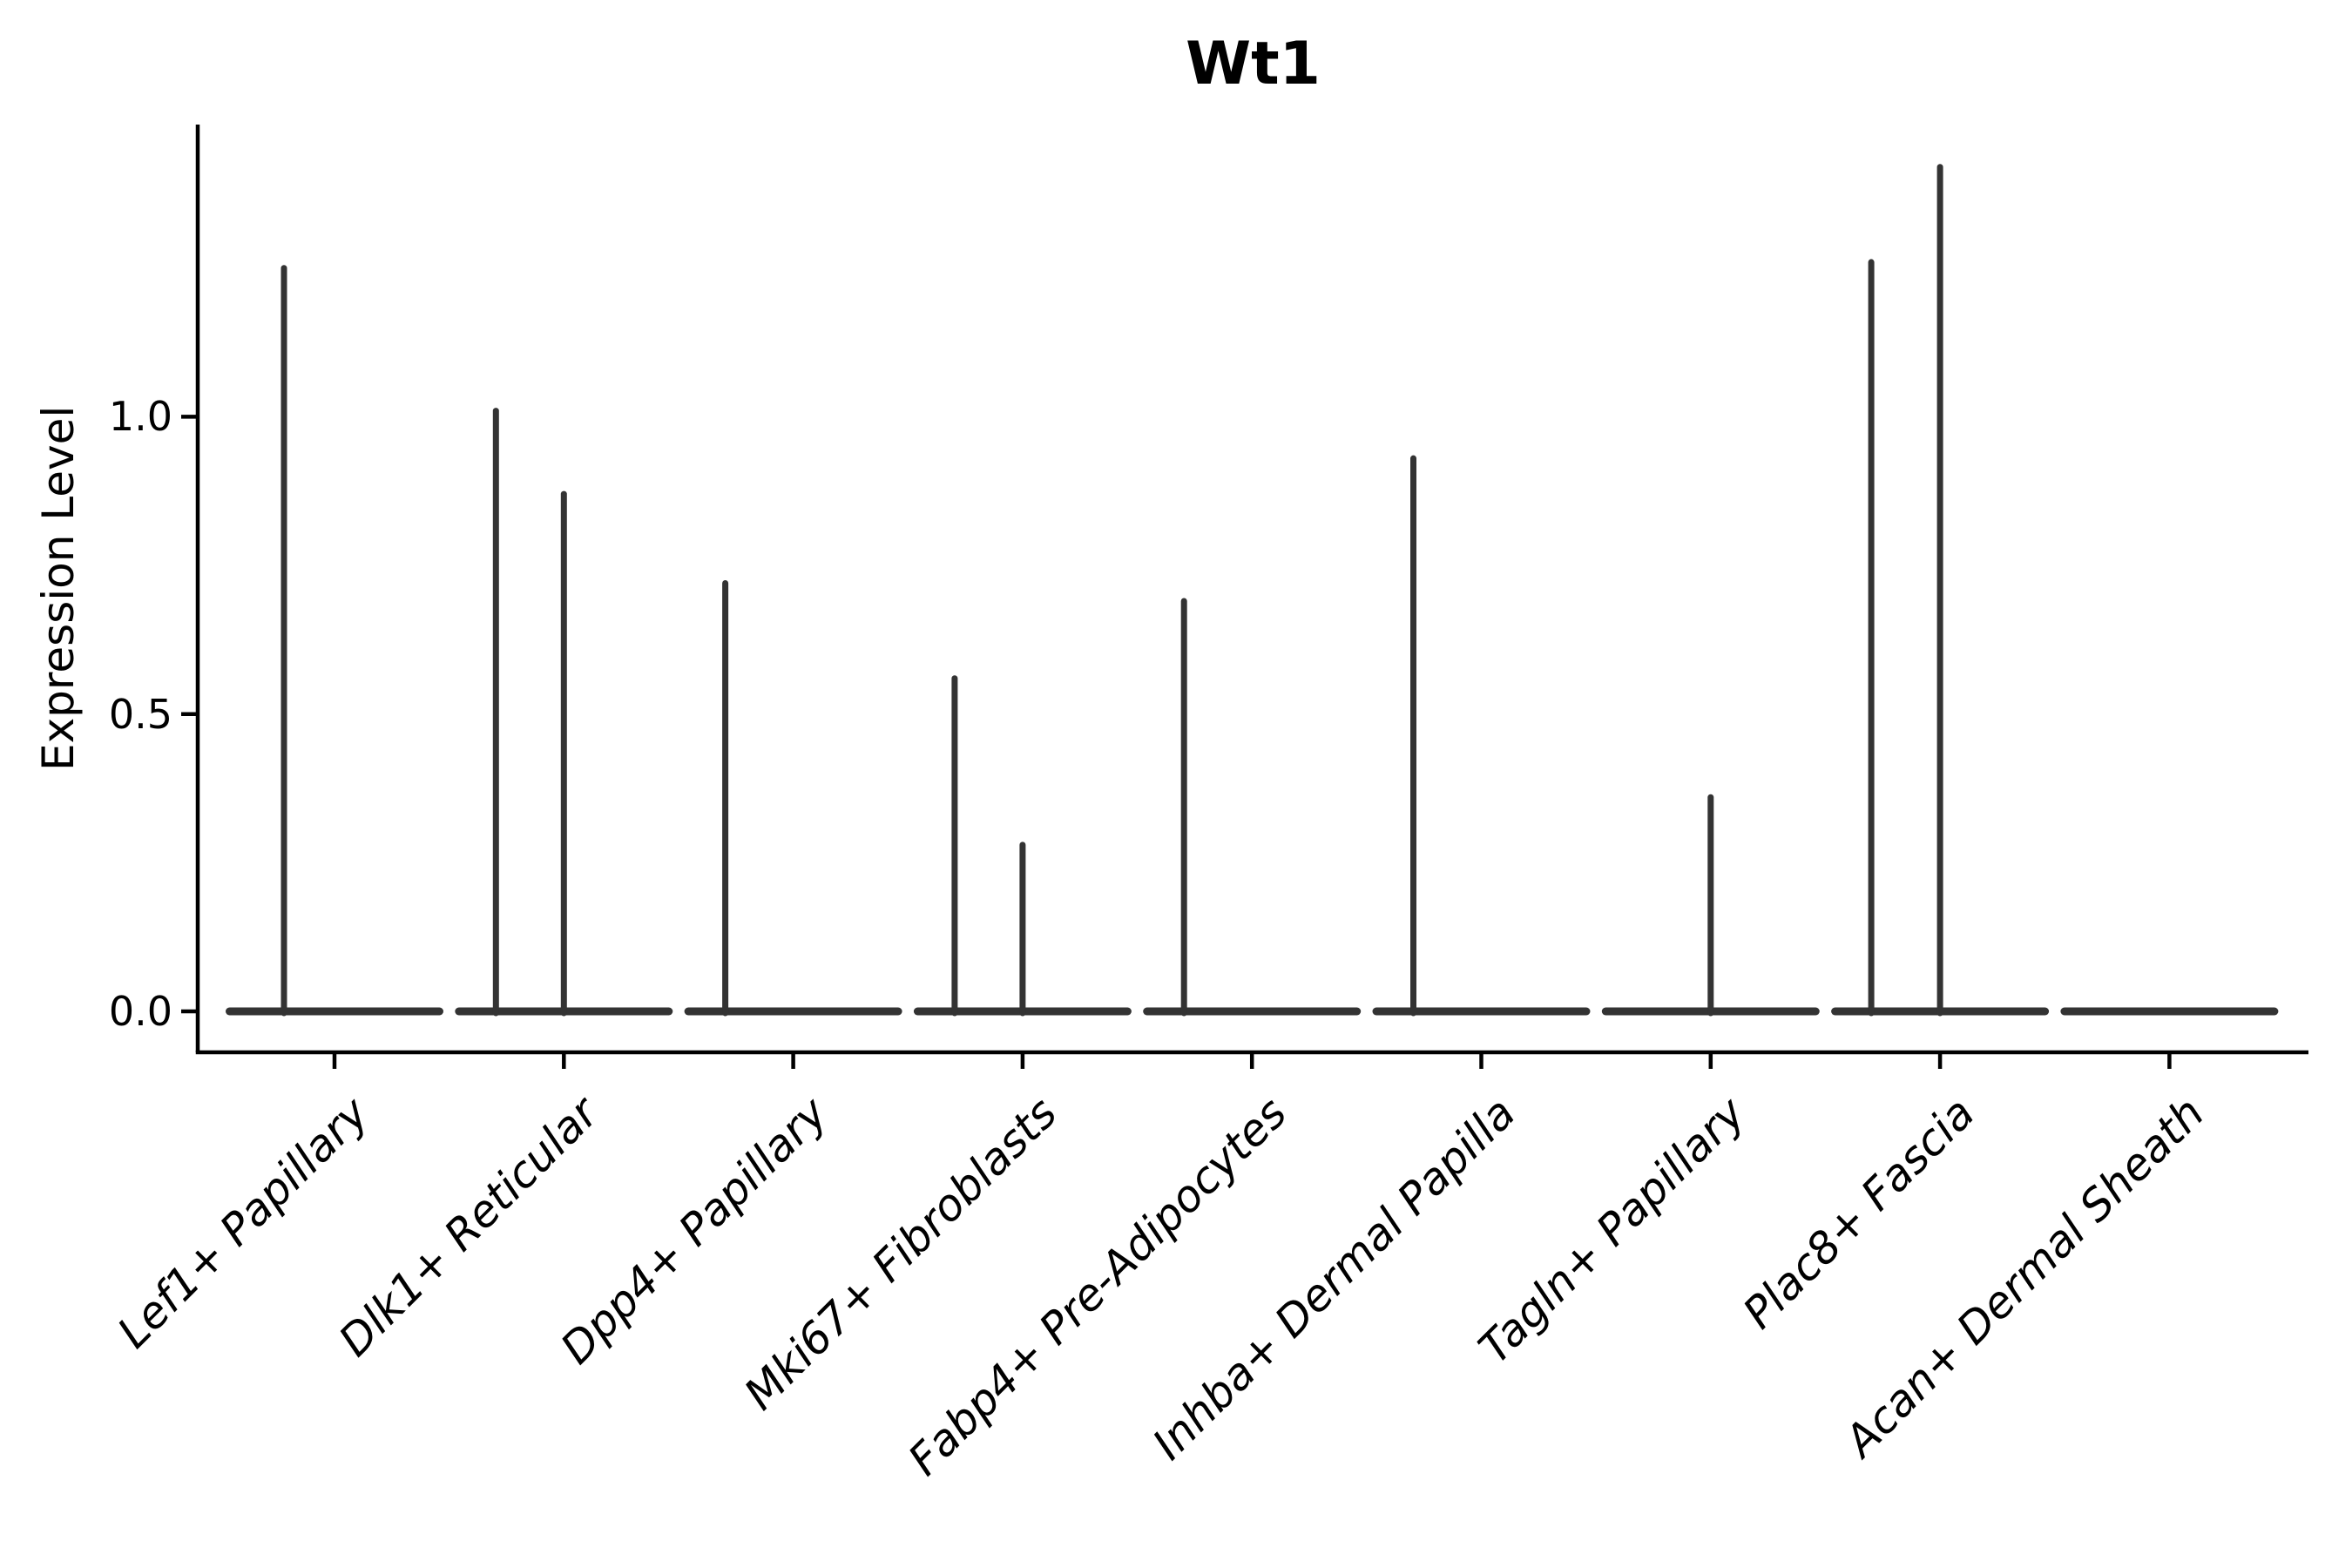 This screenshot has height=1568, width=2352. I want to click on y-tick-label: 1.0, so click(140, 417).